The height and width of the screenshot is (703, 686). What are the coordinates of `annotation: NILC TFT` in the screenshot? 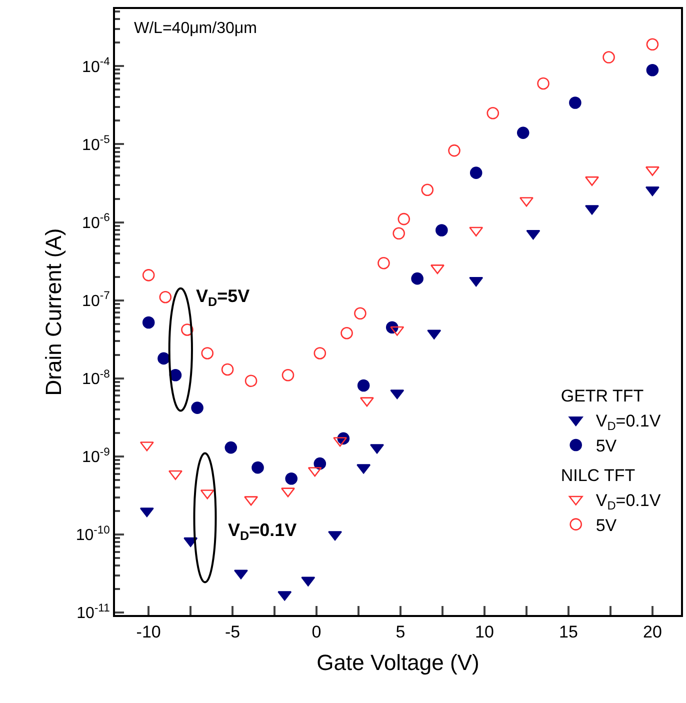 It's located at (598, 475).